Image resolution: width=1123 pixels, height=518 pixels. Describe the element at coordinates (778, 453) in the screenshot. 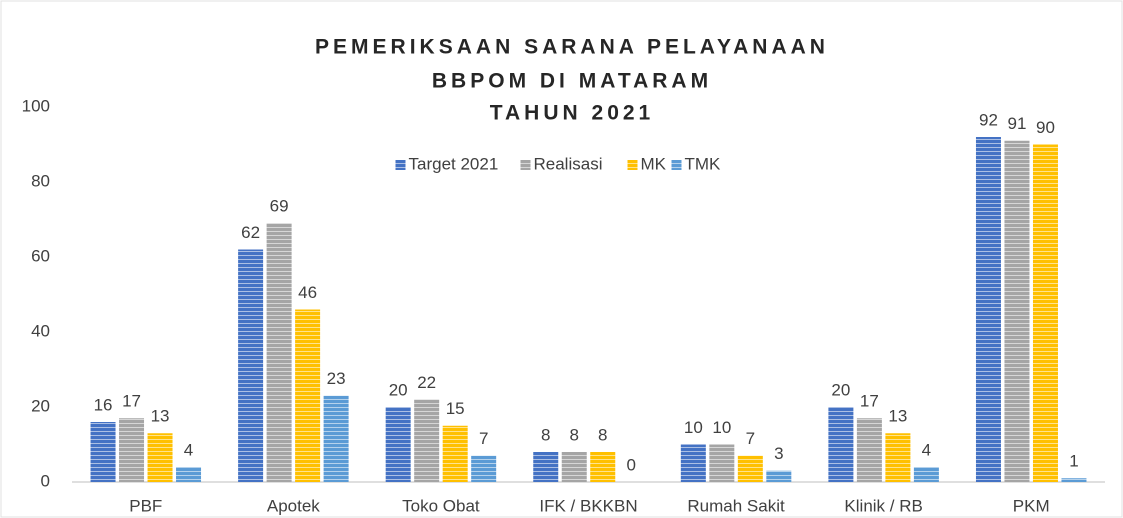

I see `data-label: 3` at that location.